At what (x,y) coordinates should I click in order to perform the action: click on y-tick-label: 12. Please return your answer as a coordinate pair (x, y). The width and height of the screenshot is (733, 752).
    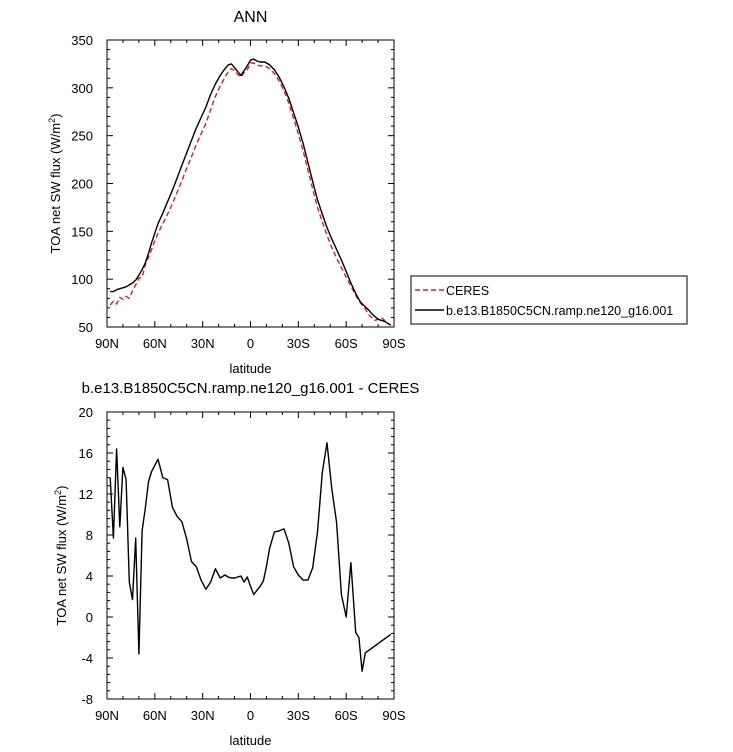
    Looking at the image, I should click on (86, 494).